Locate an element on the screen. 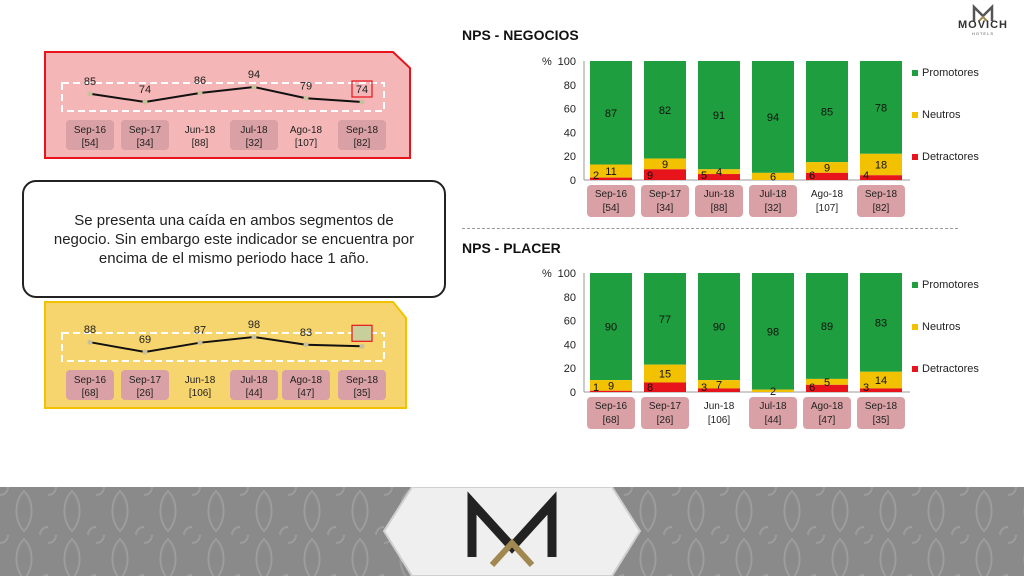  category-label: Jun-18 is located at coordinates (719, 194).